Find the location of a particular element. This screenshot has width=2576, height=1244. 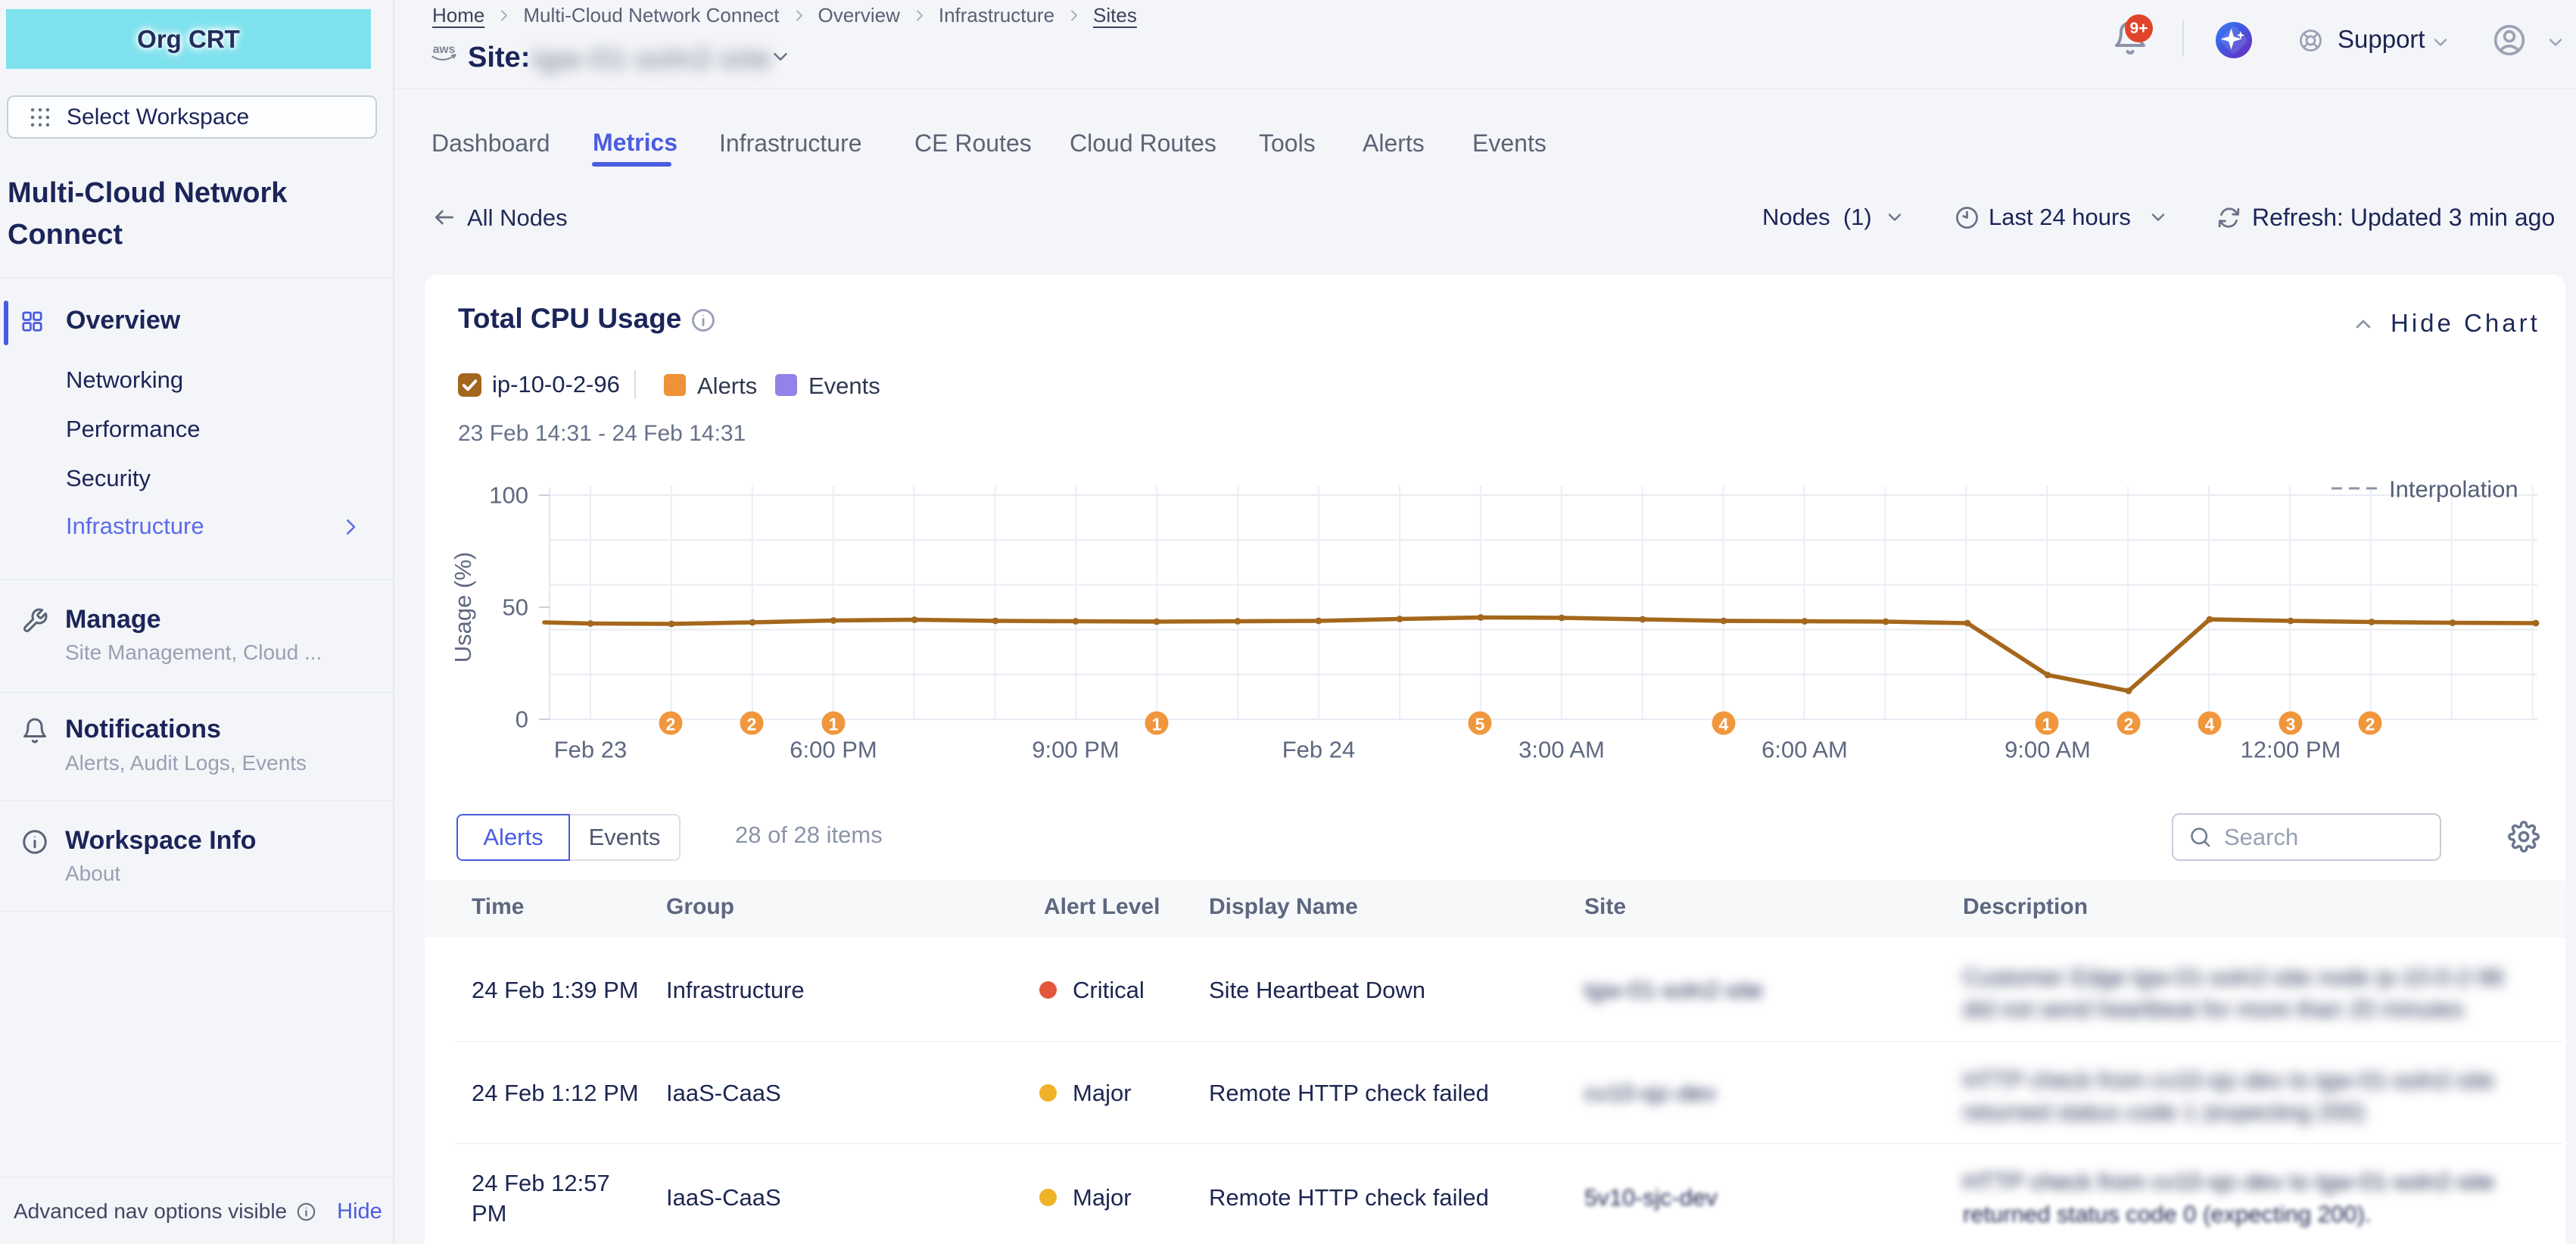

svg-text: 6:00 AM is located at coordinates (1805, 750).